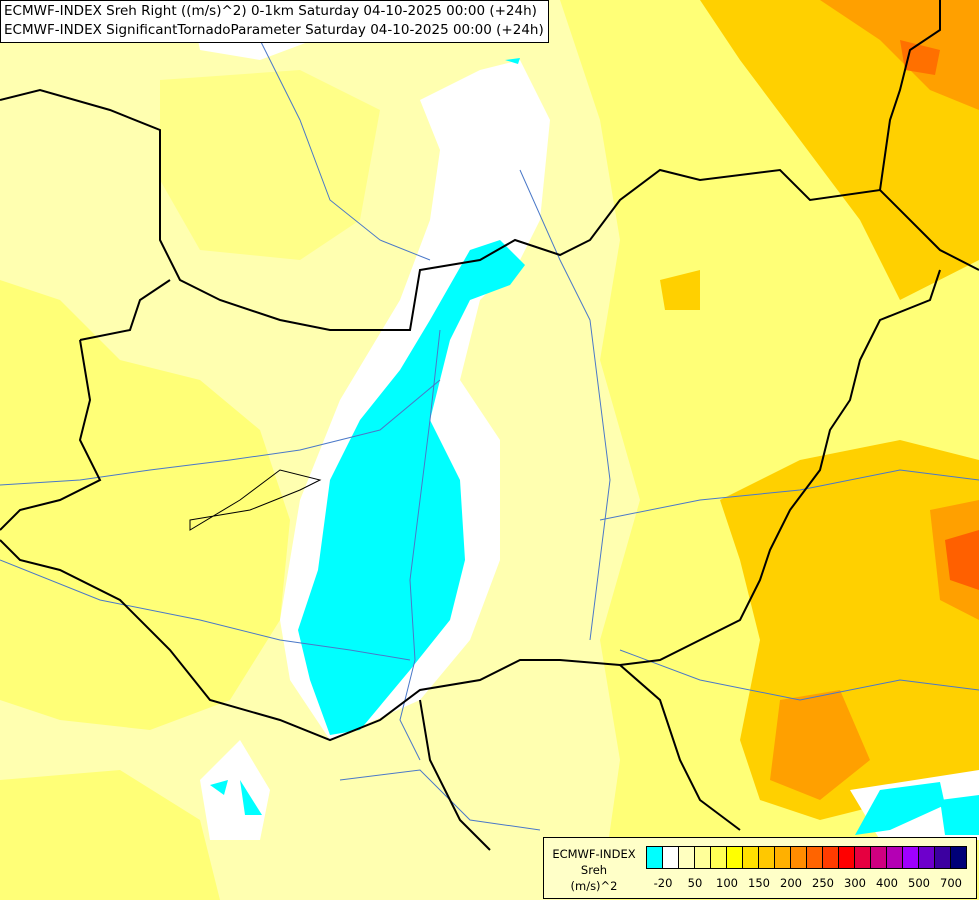  Describe the element at coordinates (727, 883) in the screenshot. I see `legend-tick-label: 100` at that location.